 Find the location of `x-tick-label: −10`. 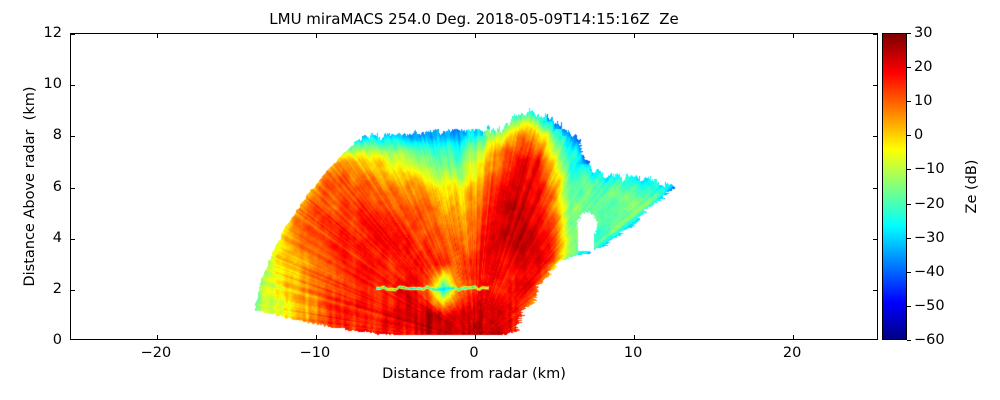

x-tick-label: −10 is located at coordinates (315, 353).